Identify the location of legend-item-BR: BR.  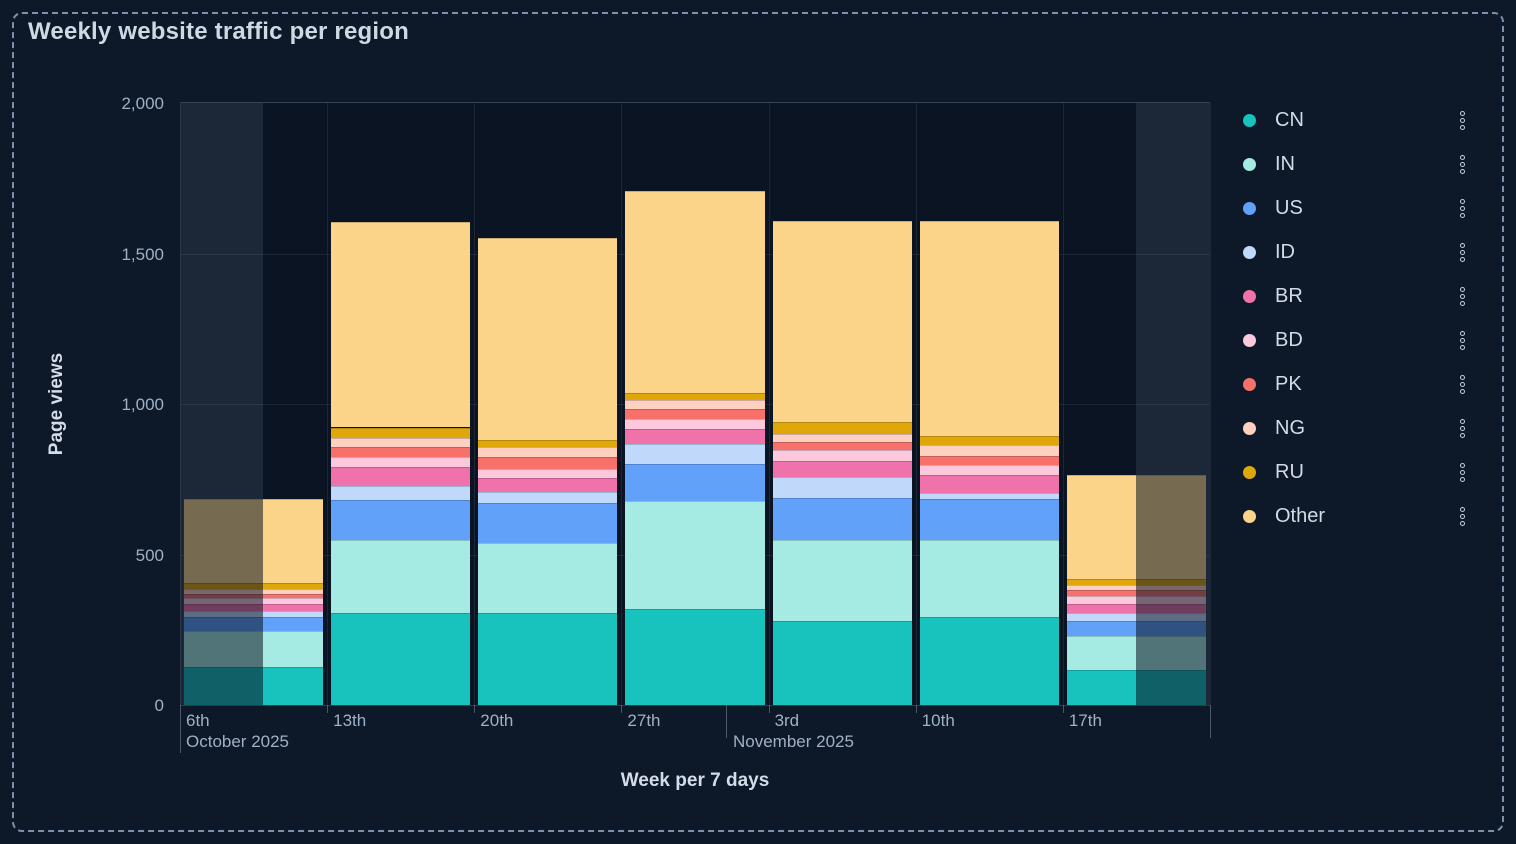
(1357, 296).